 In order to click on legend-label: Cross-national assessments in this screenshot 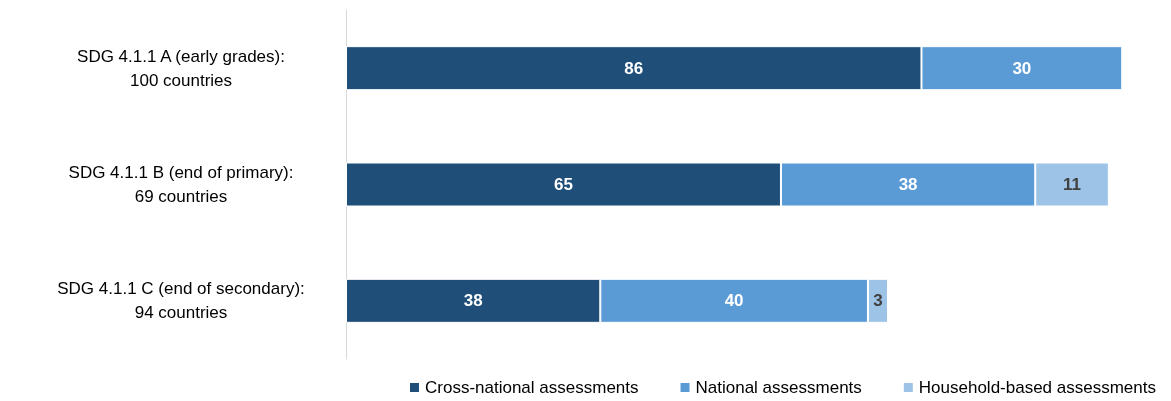, I will do `click(531, 387)`.